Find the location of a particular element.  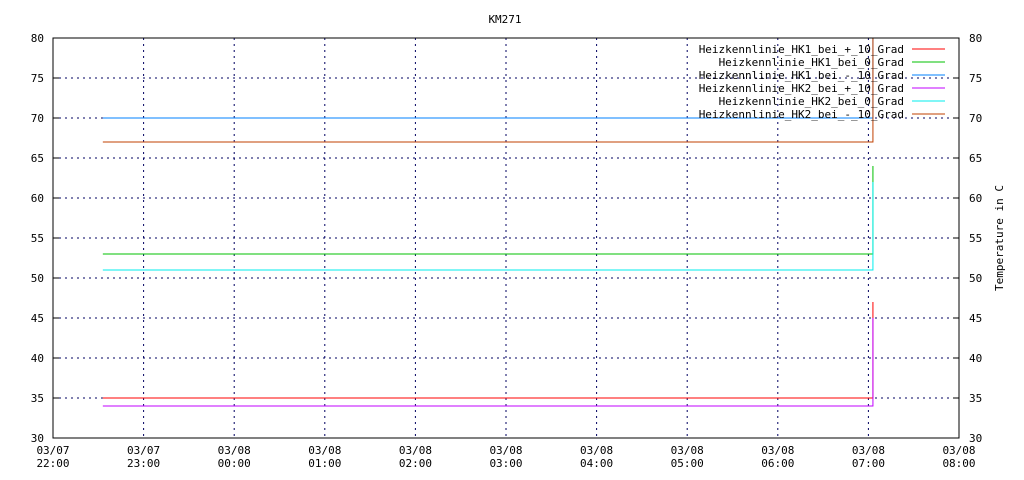

x-tick-label: 07:00 is located at coordinates (868, 463).